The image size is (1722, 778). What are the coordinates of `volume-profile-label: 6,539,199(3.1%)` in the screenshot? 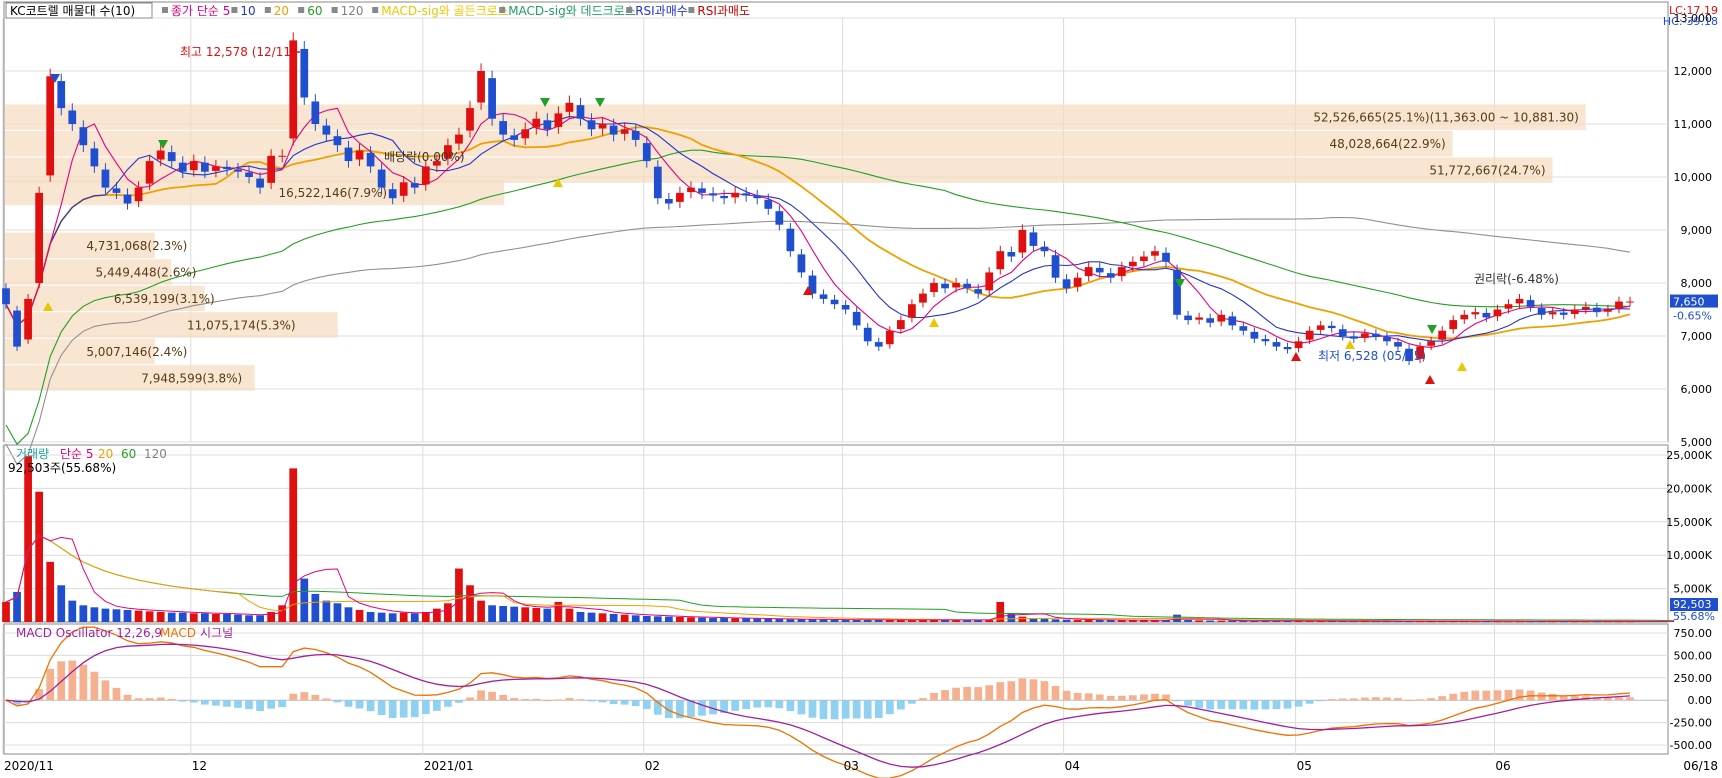 It's located at (164, 299).